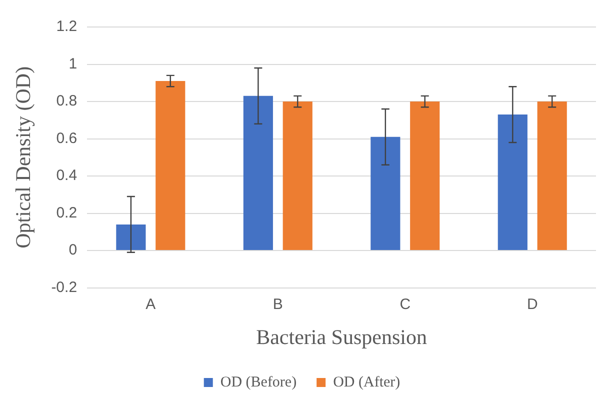  I want to click on y-tick-label: 0.6, so click(67, 138).